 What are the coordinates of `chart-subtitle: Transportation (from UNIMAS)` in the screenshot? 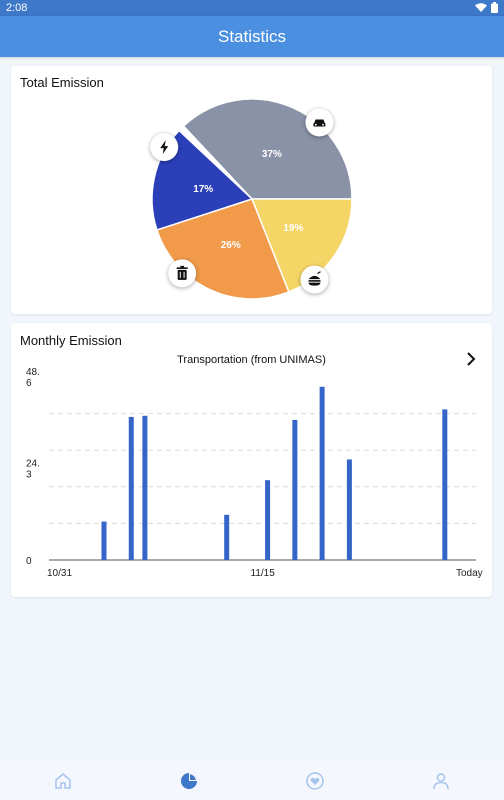 It's located at (251, 360).